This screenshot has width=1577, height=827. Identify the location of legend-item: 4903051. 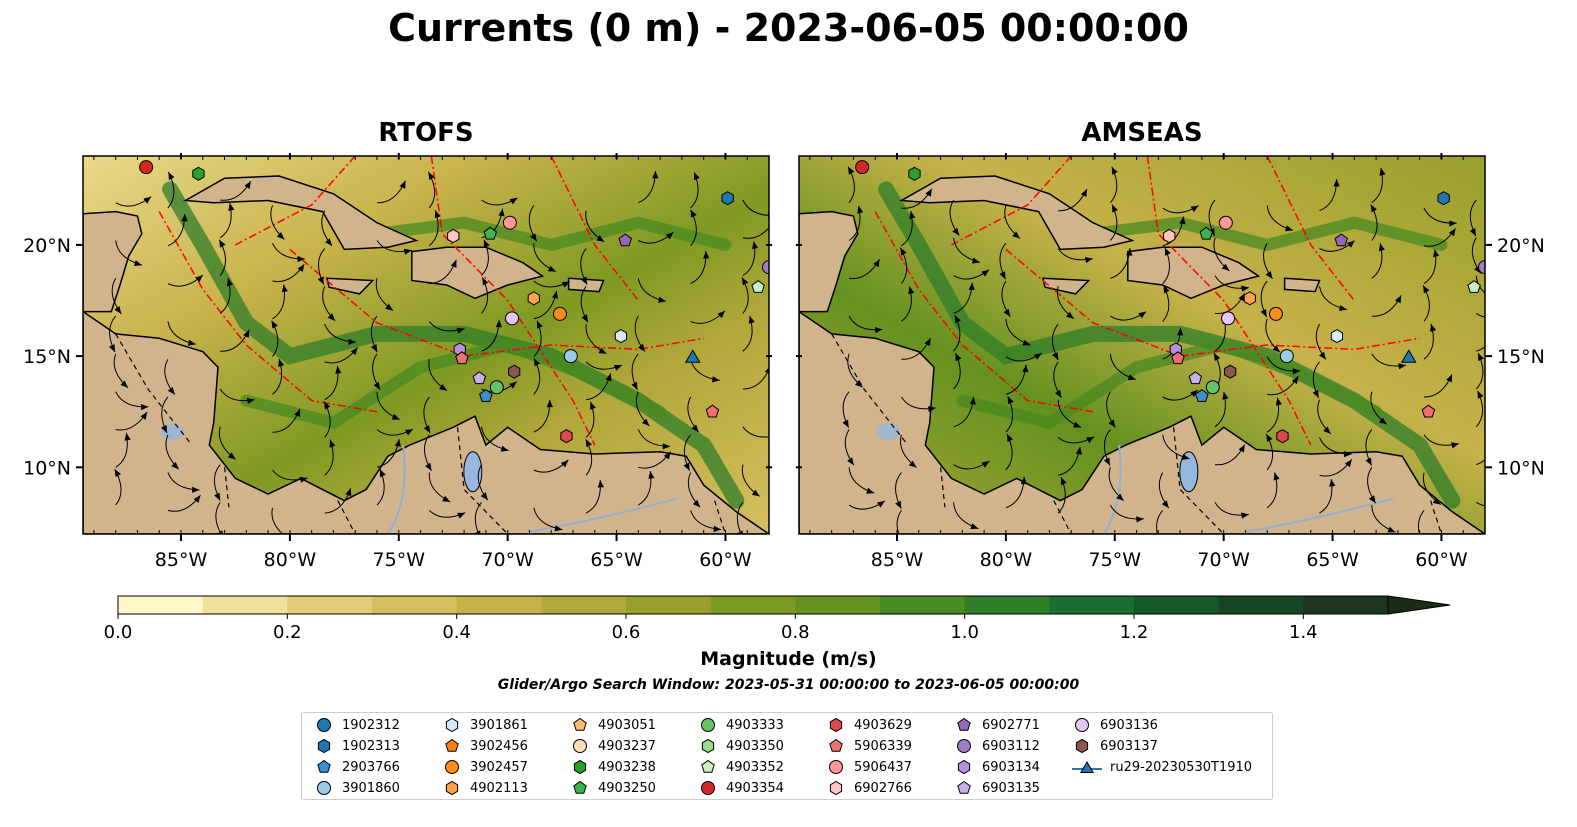
(613, 725).